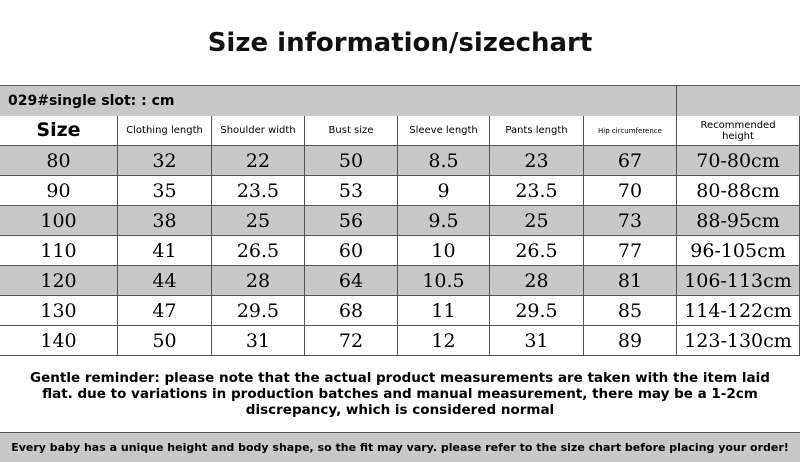  I want to click on table-cell: 35, so click(165, 191).